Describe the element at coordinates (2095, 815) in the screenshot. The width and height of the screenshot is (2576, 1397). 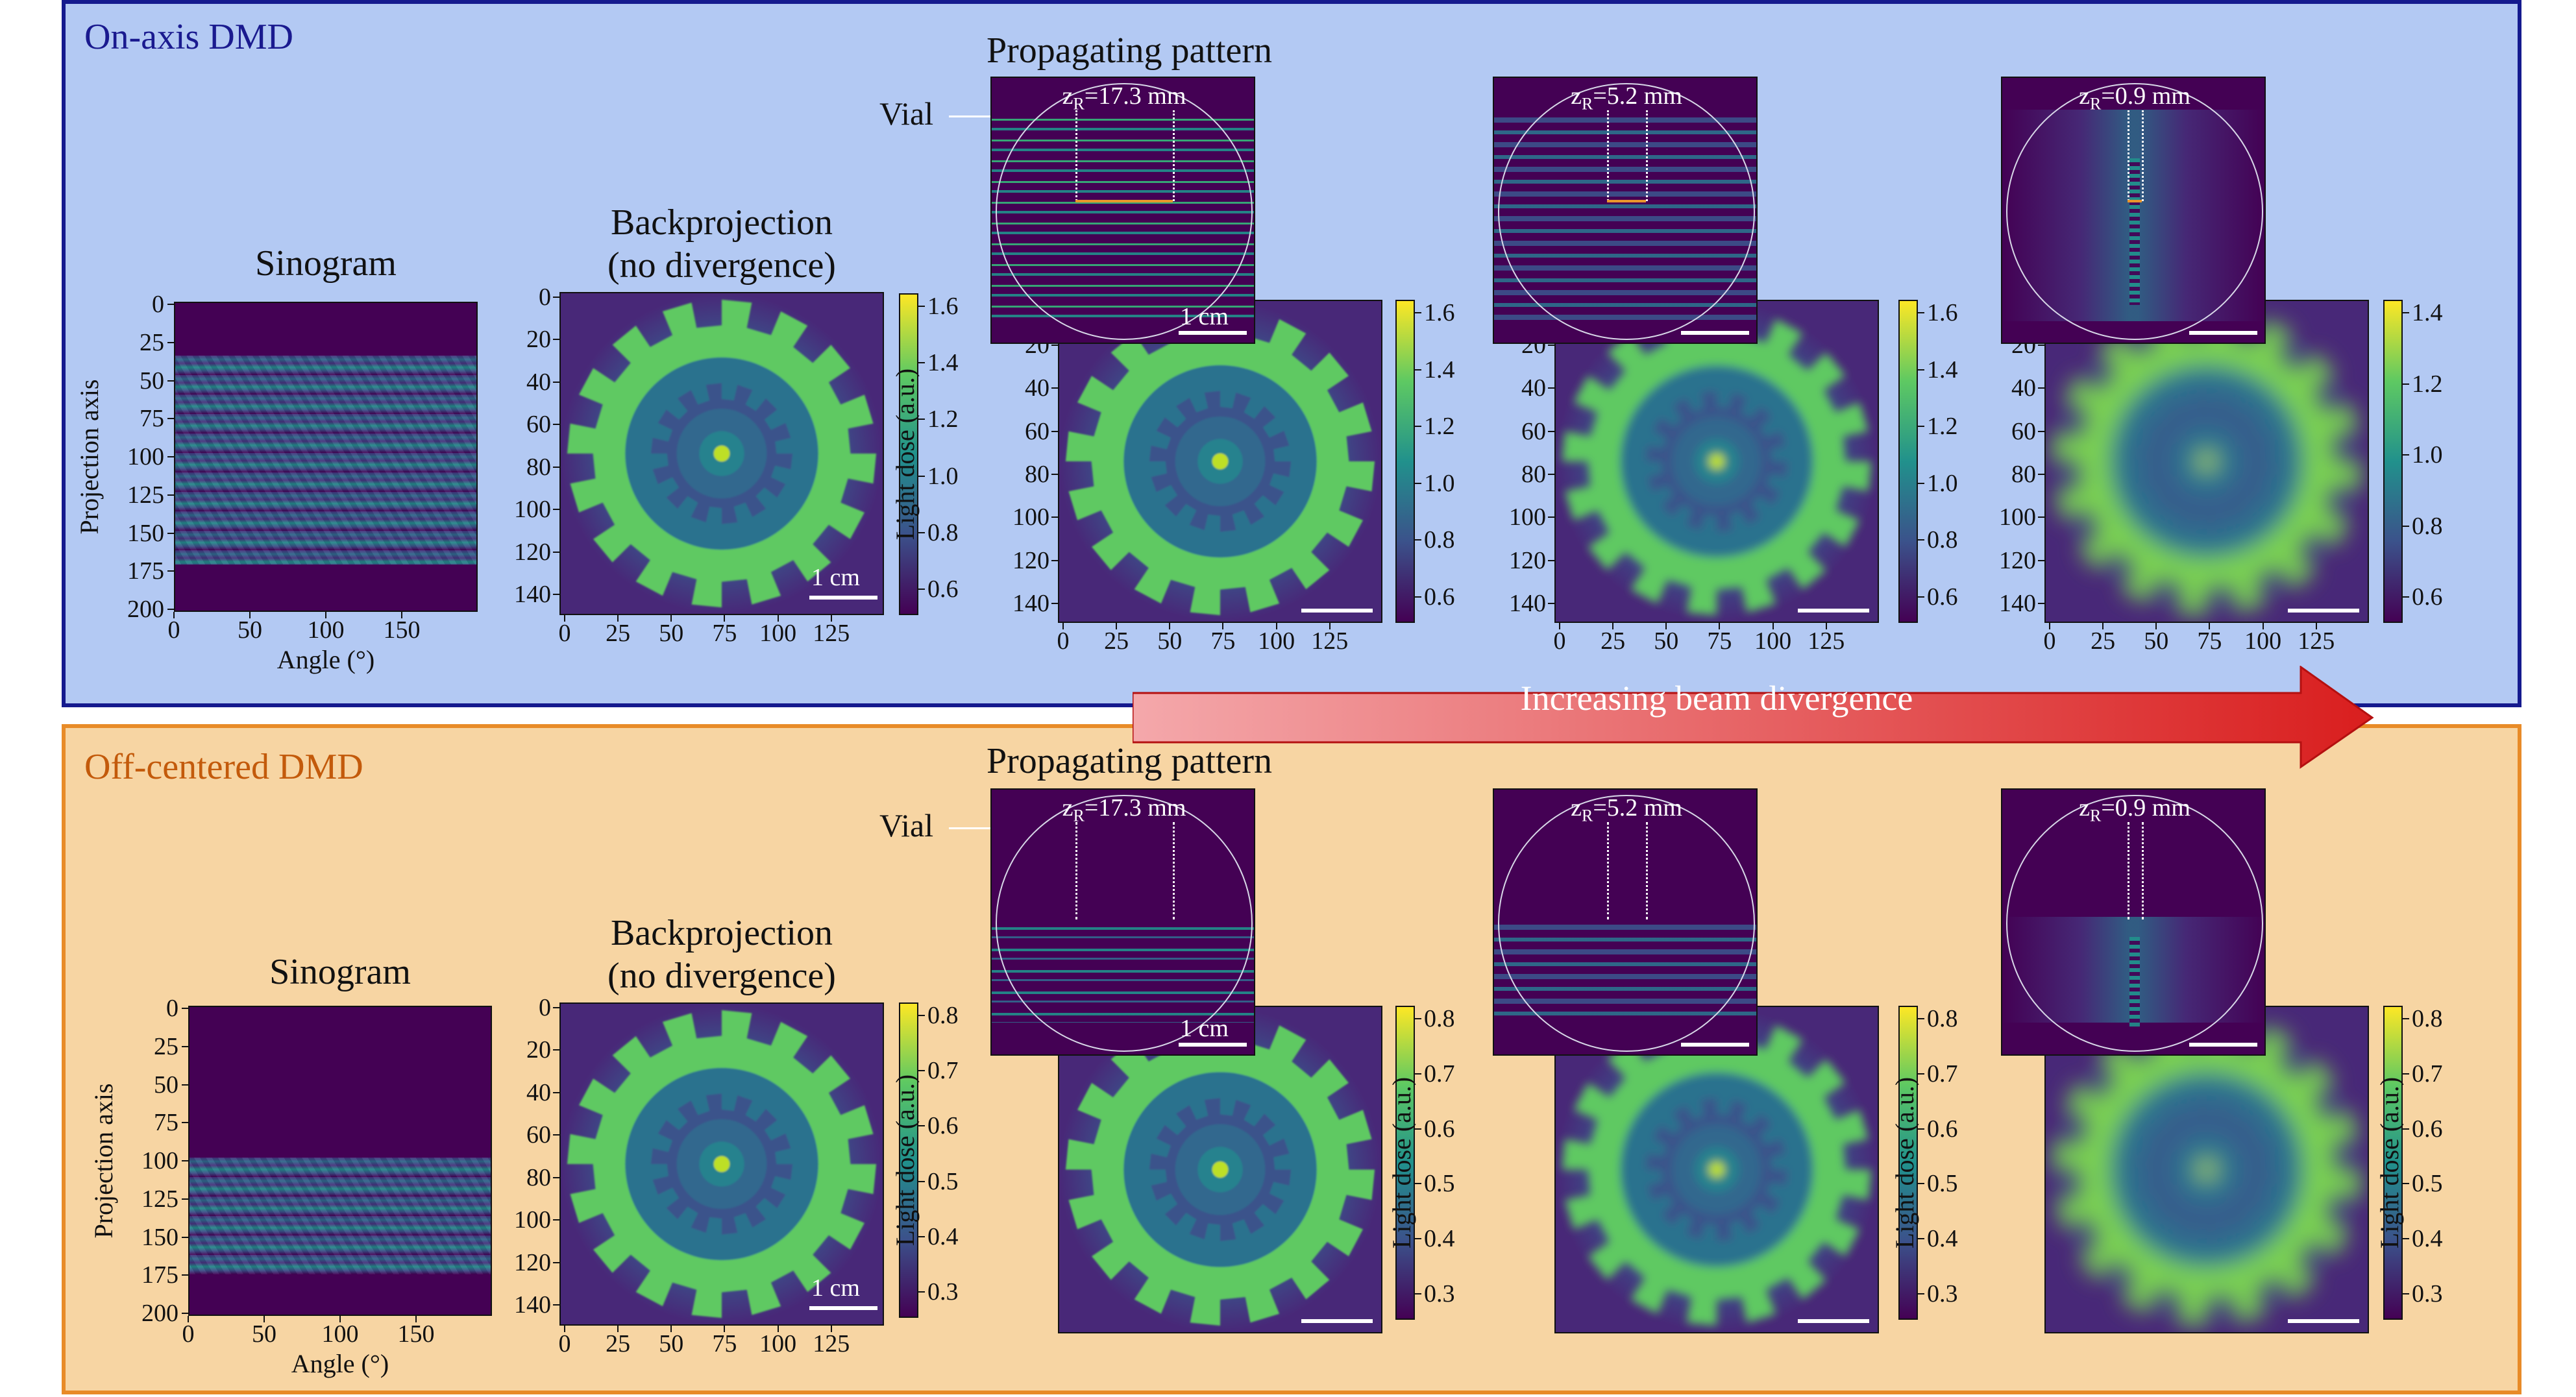
I see `zr-subscript: R` at that location.